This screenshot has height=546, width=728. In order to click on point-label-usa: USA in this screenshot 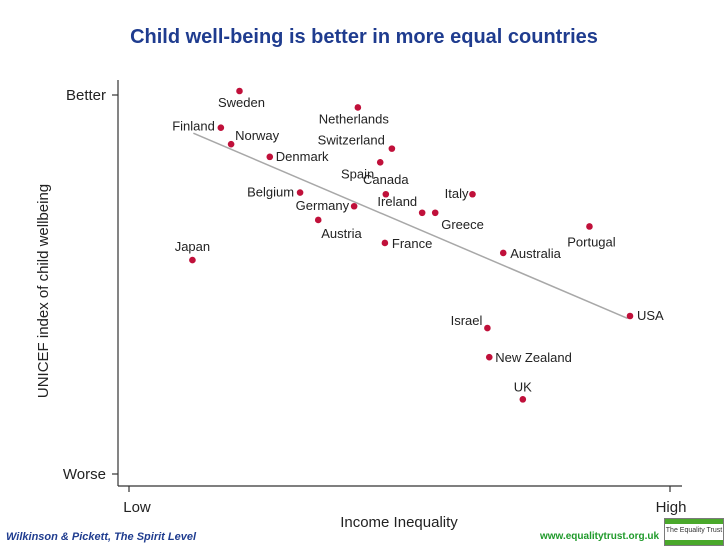, I will do `click(650, 315)`.